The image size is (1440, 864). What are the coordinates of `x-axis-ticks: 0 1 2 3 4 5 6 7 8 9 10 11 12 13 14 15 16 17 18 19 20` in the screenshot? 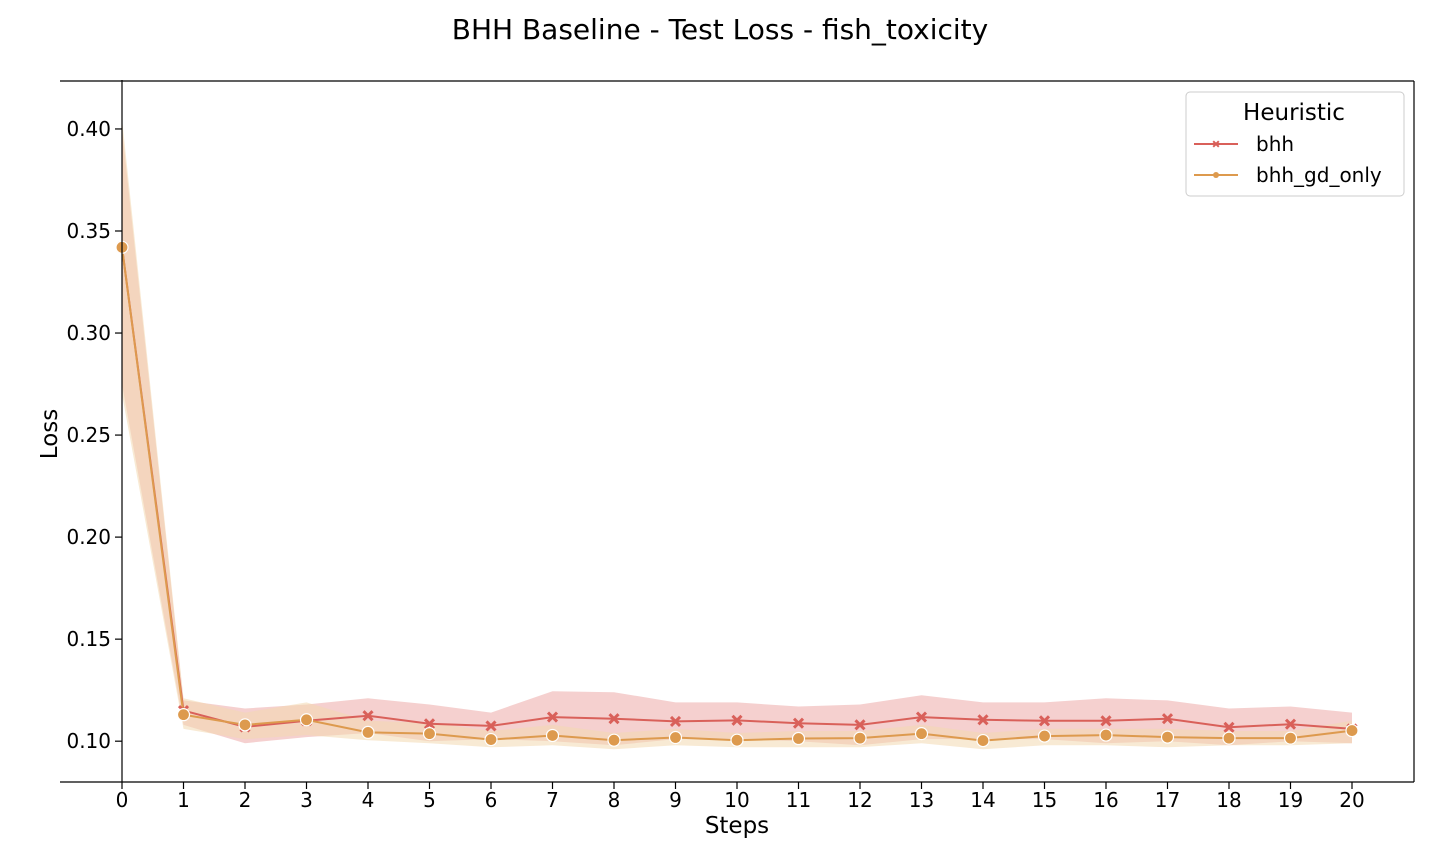 It's located at (740, 797).